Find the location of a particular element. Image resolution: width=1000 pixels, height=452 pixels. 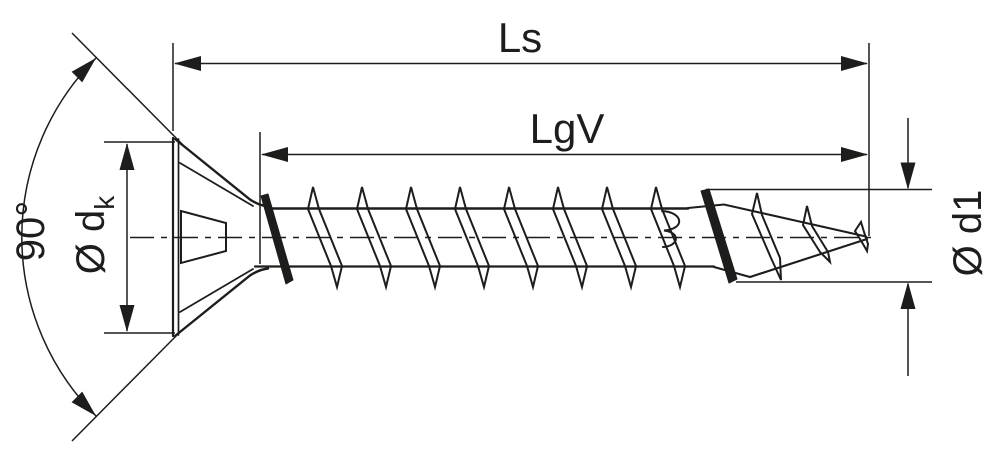

angle-arc is located at coordinates (59, 237).